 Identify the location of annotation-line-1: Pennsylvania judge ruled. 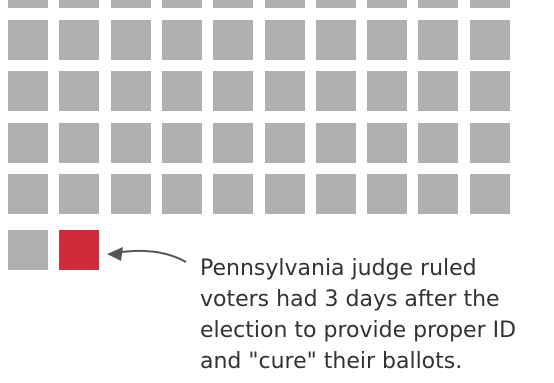
(338, 268).